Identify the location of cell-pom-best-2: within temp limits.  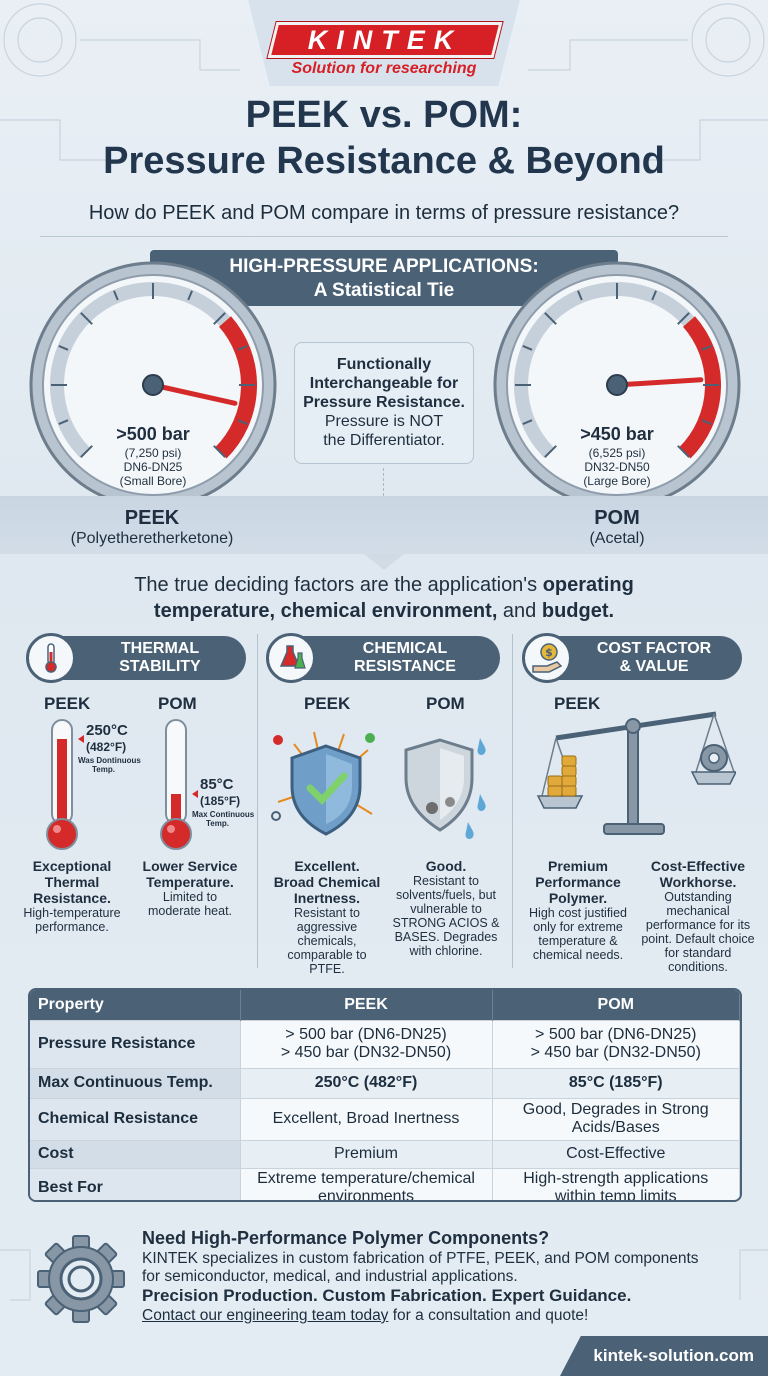
(615, 1195).